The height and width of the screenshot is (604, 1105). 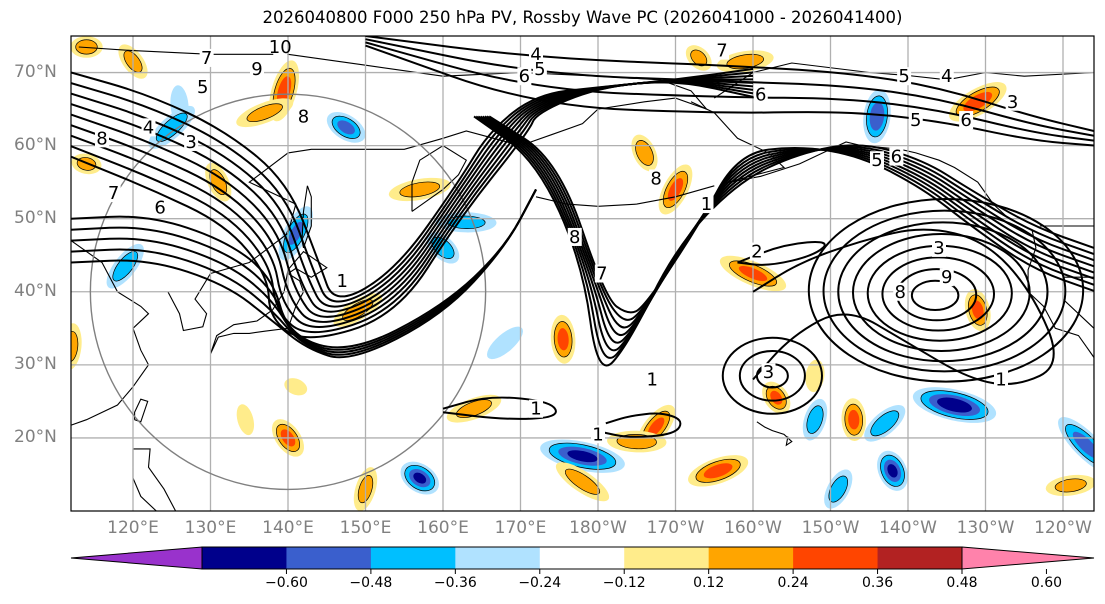 I want to click on lon-tick-label: 160°W, so click(x=753, y=528).